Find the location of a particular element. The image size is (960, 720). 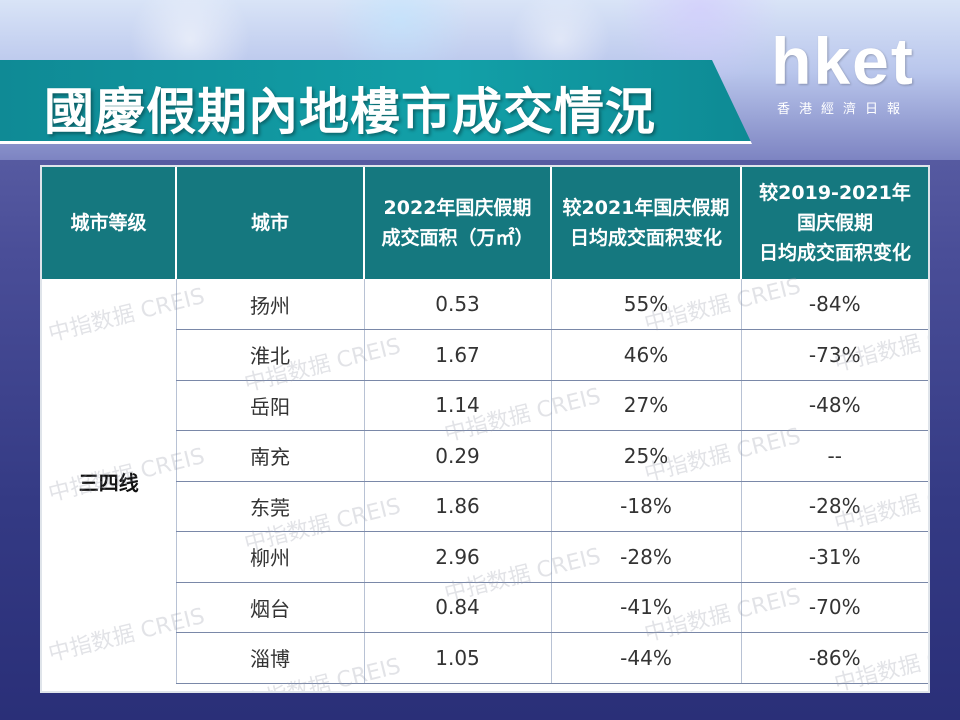

change-2019-2021-cell: -70% is located at coordinates (834, 607).